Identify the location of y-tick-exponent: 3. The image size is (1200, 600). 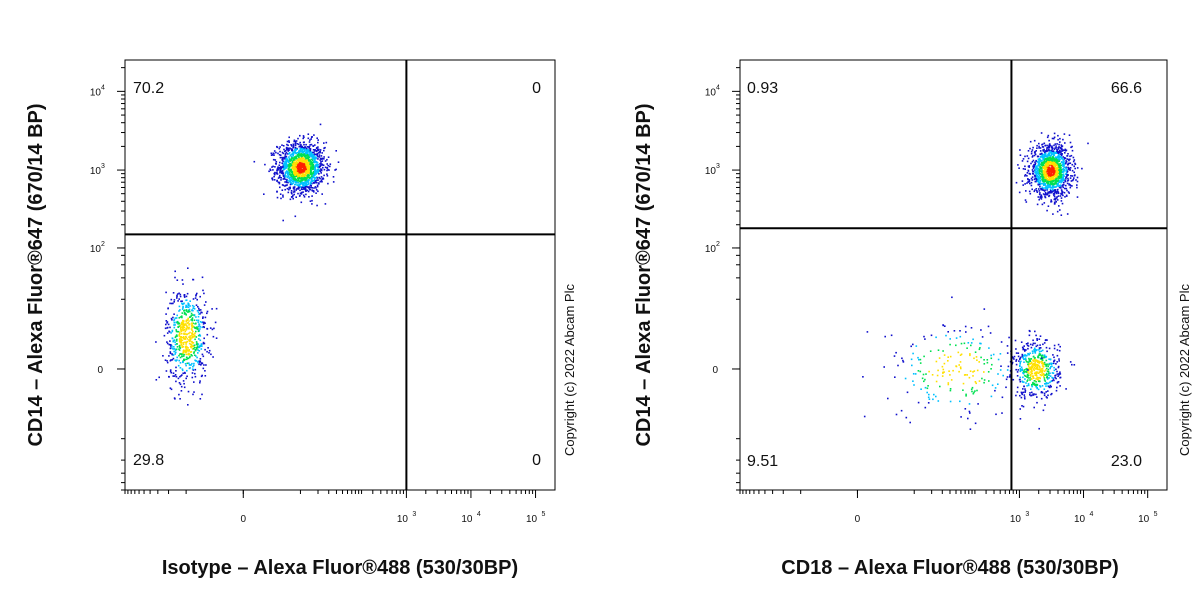
(103, 166).